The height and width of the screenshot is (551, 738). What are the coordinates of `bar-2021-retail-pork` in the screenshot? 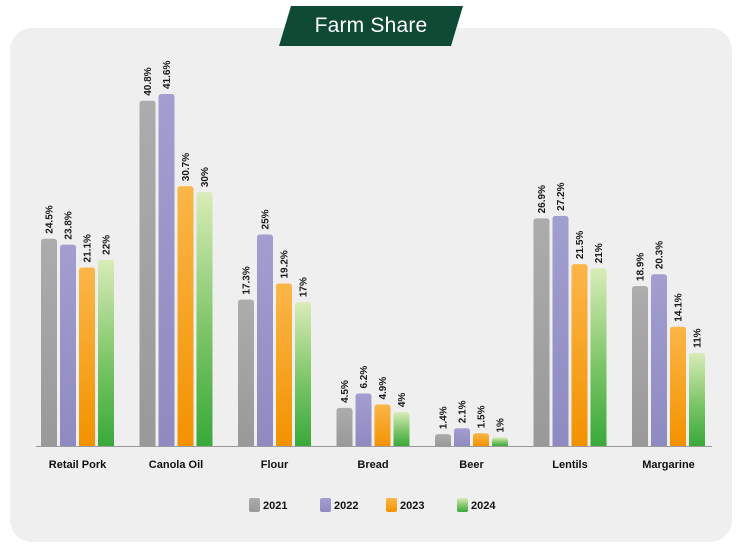 It's located at (49, 342).